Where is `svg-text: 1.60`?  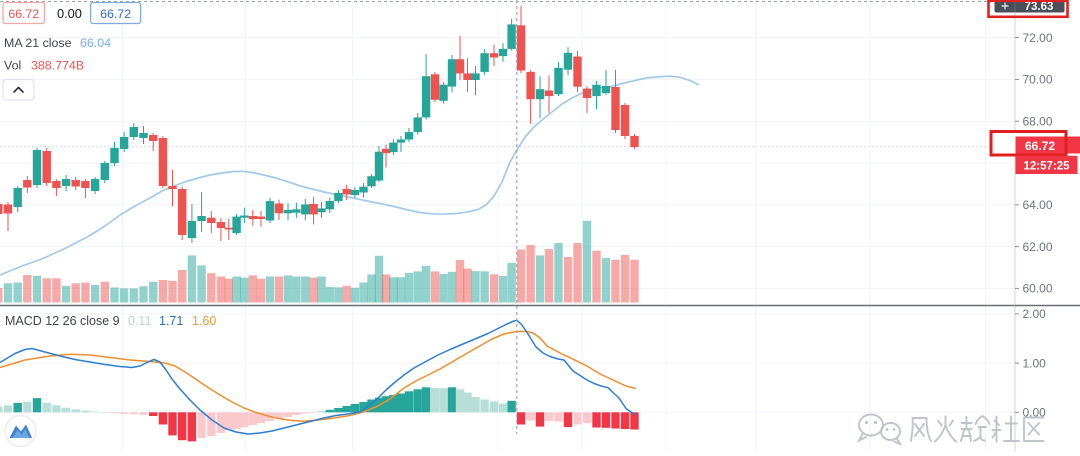 svg-text: 1.60 is located at coordinates (204, 321).